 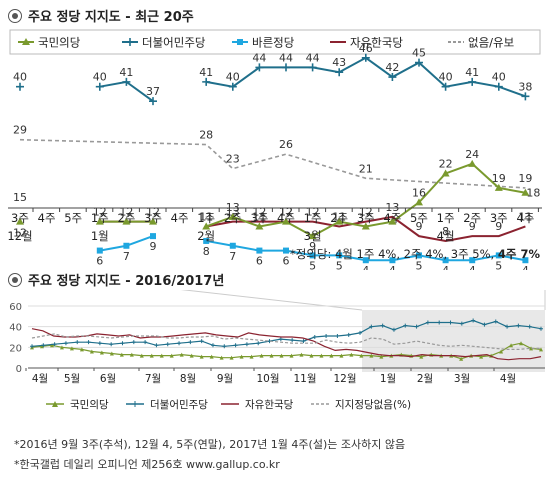 What do you see at coordinates (153, 379) in the screenshot?
I see `x-tick-label: 7월` at bounding box center [153, 379].